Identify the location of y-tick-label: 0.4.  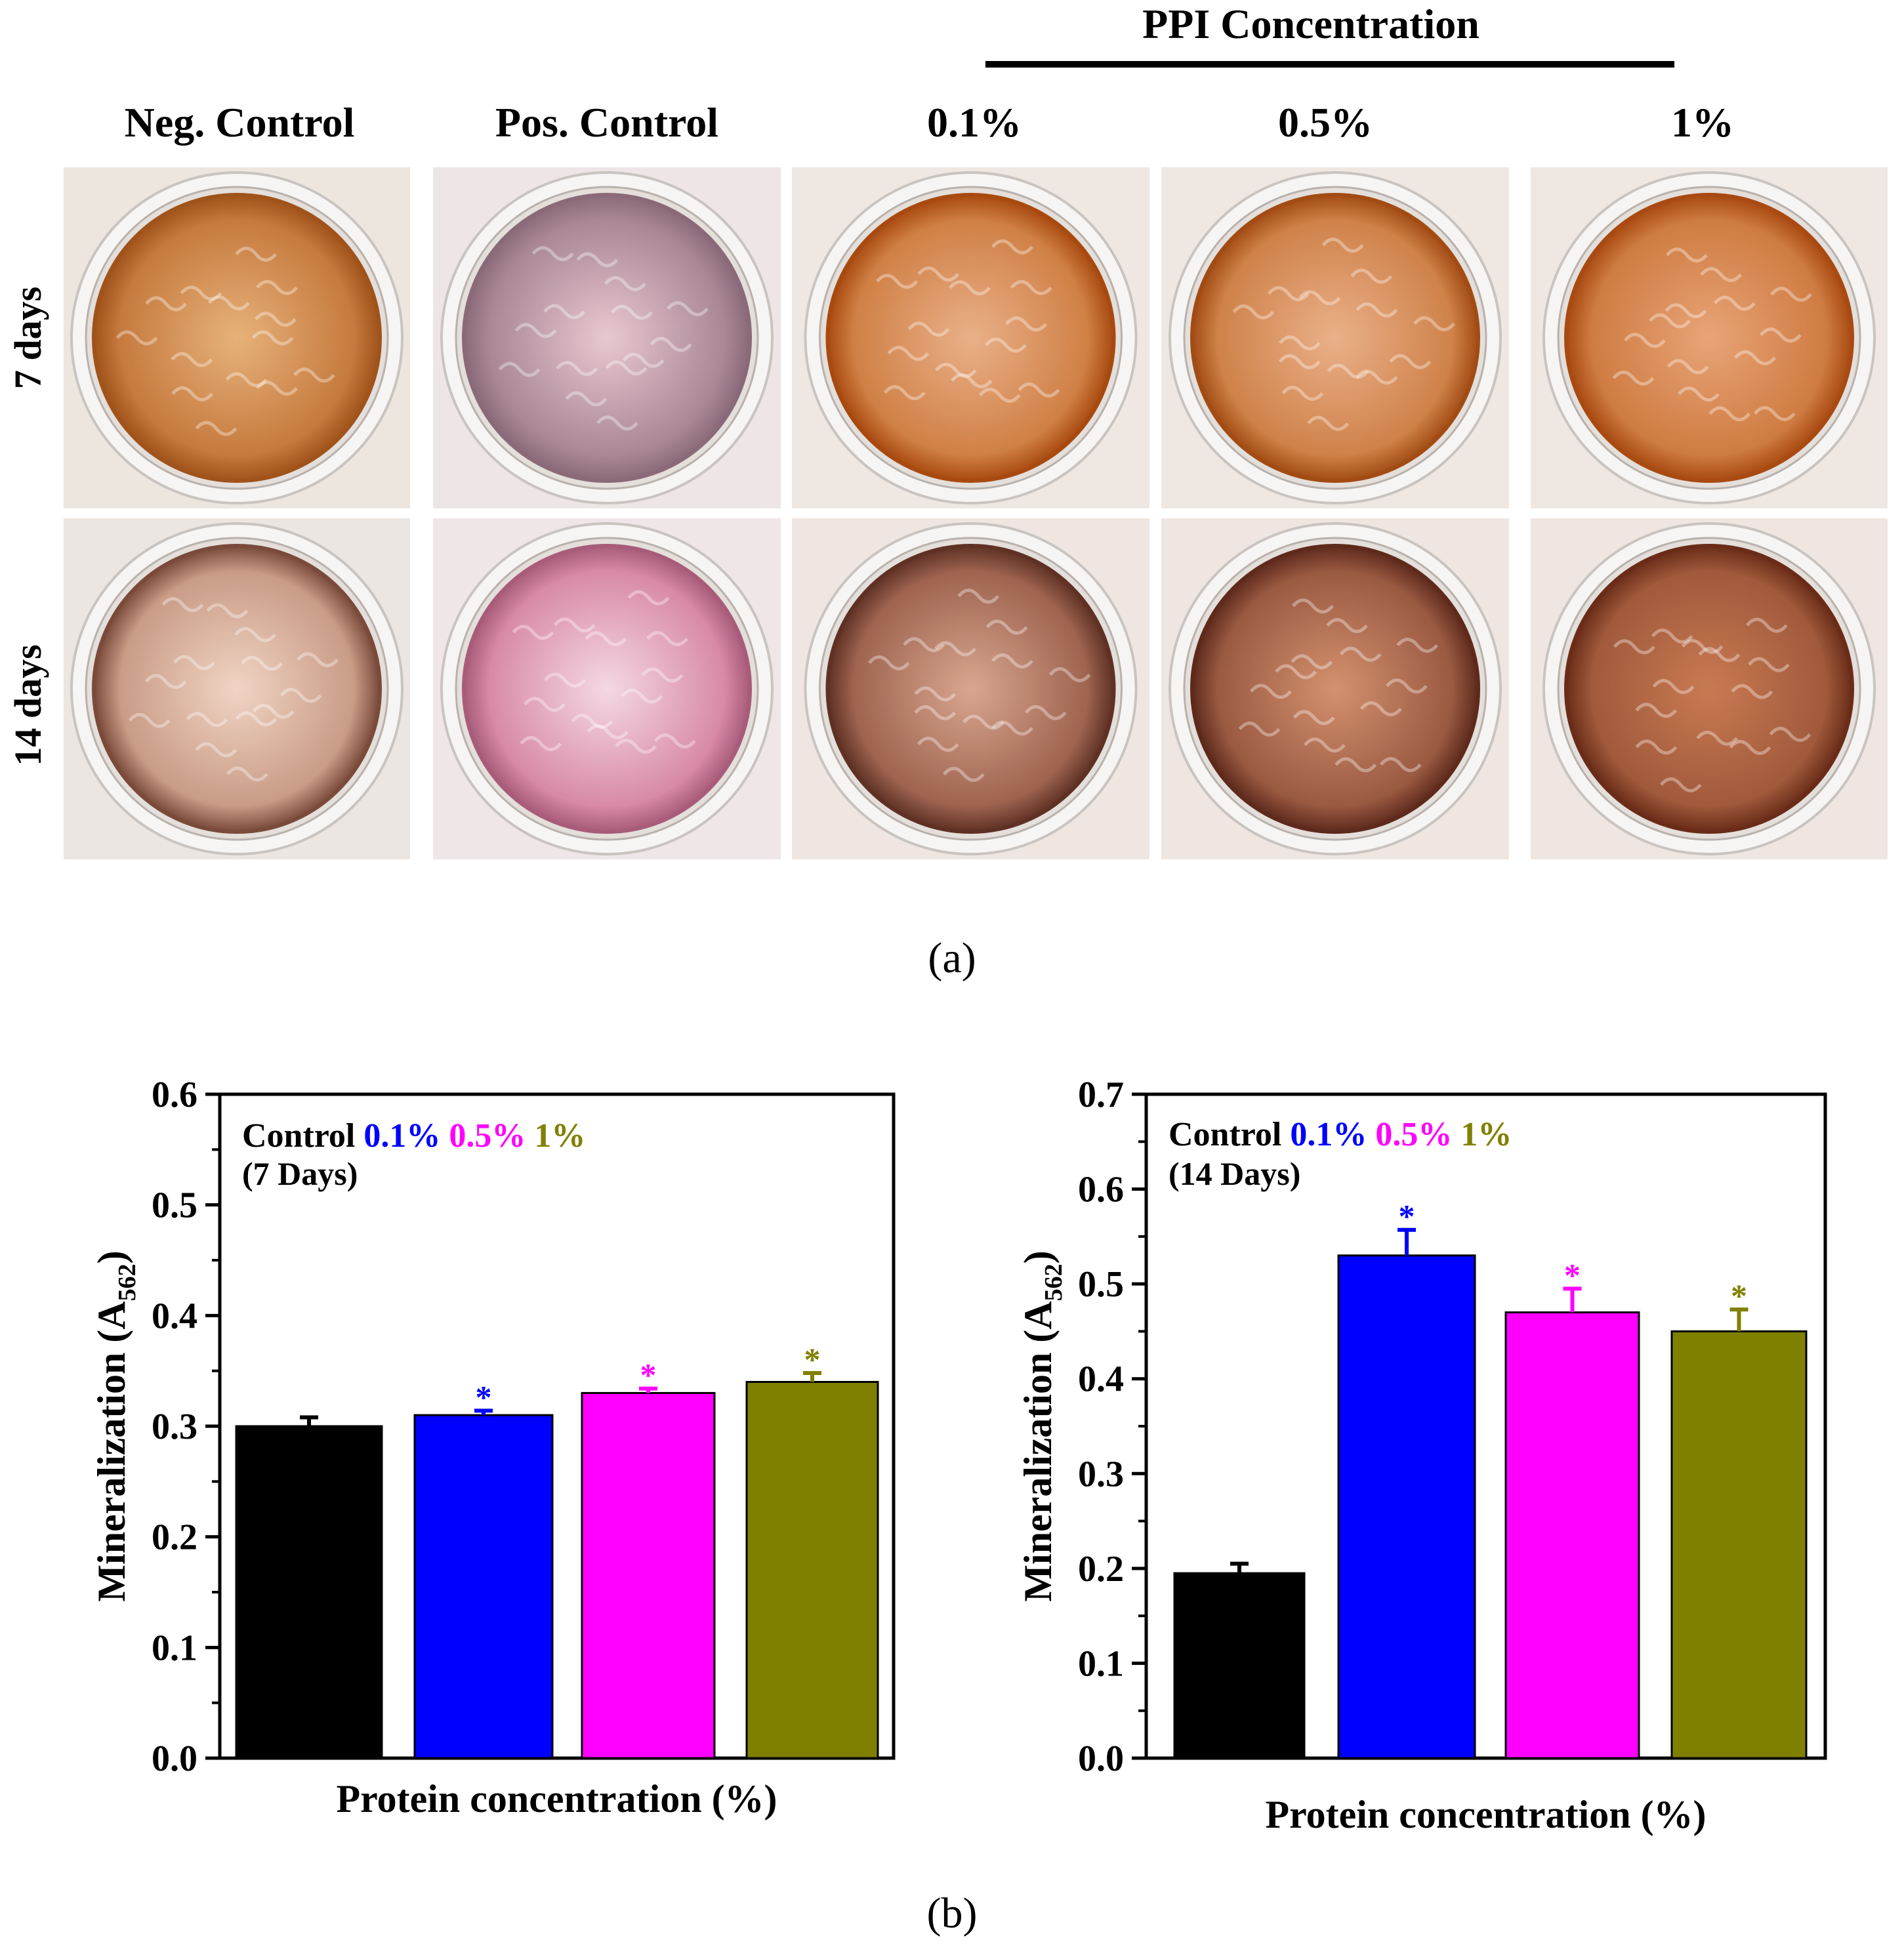
(174, 1316).